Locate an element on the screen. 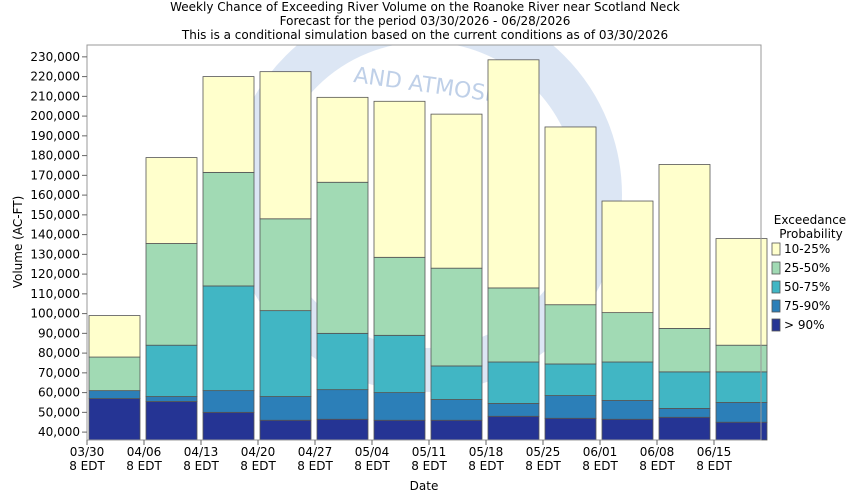 The height and width of the screenshot is (500, 850). y-tick-label: 90,000 is located at coordinates (59, 333).